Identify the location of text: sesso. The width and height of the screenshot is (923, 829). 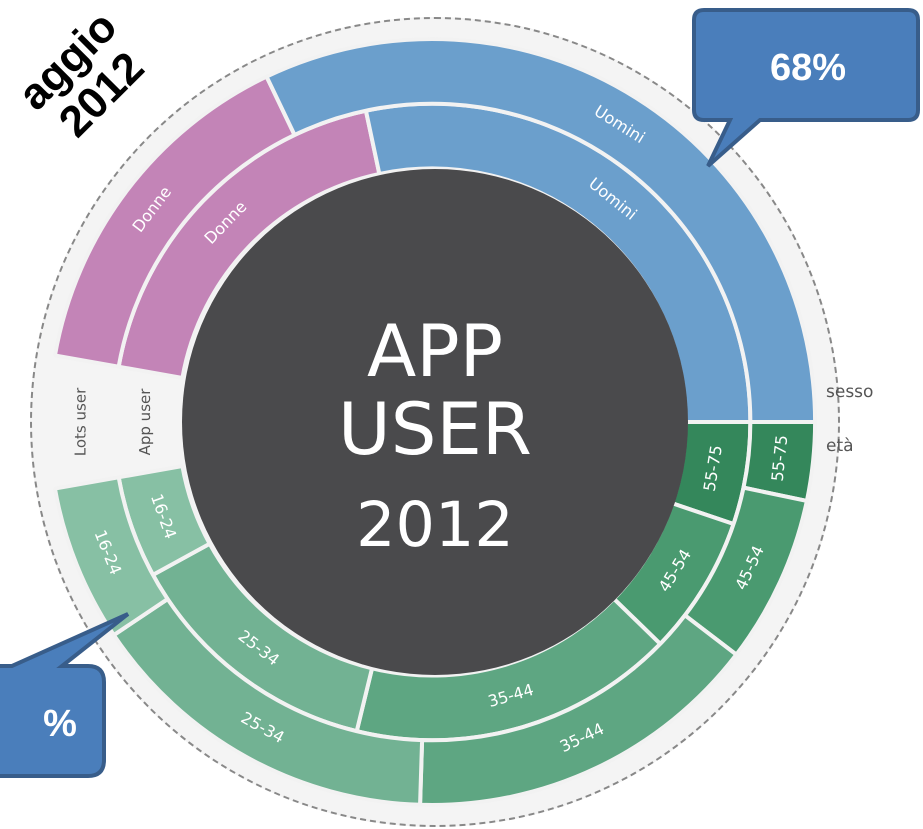
(850, 392).